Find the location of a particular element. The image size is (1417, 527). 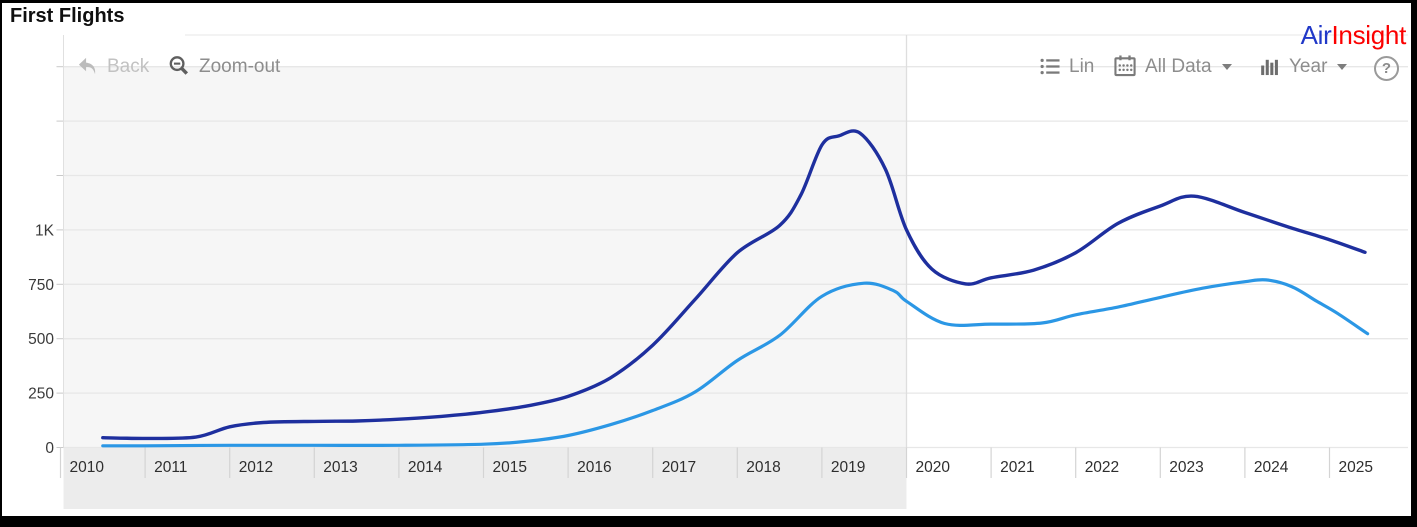

y-tick-label: 250 is located at coordinates (41, 394).